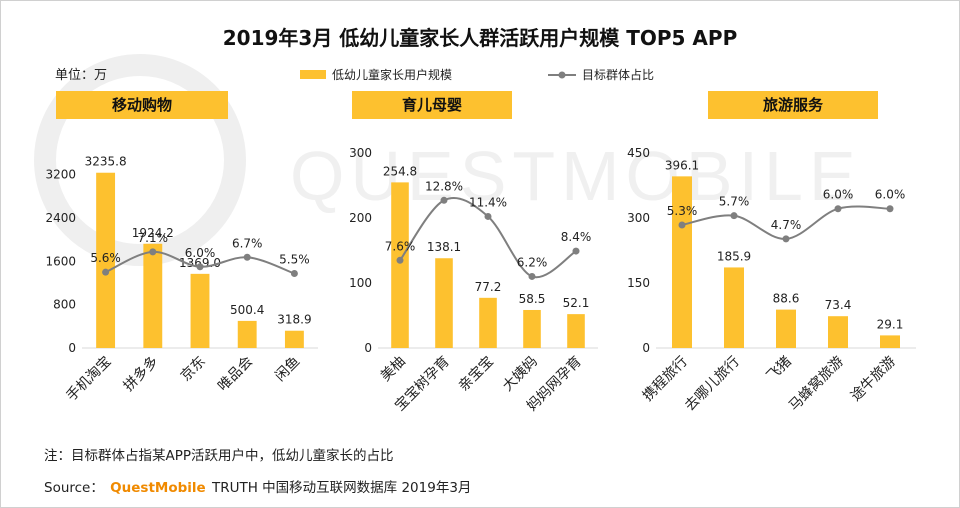  I want to click on x-category-label: 途牛旅游, so click(873, 379).